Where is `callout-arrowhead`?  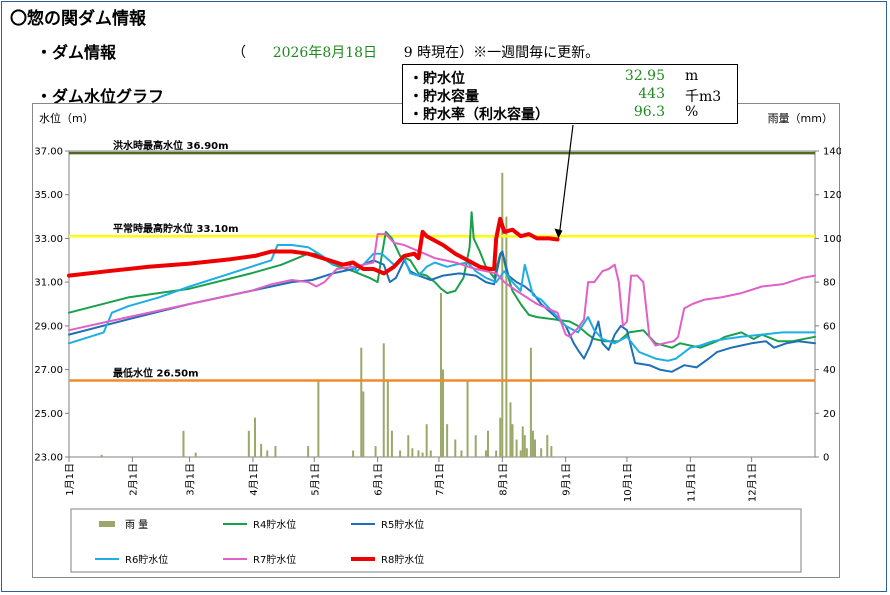 callout-arrowhead is located at coordinates (558, 233).